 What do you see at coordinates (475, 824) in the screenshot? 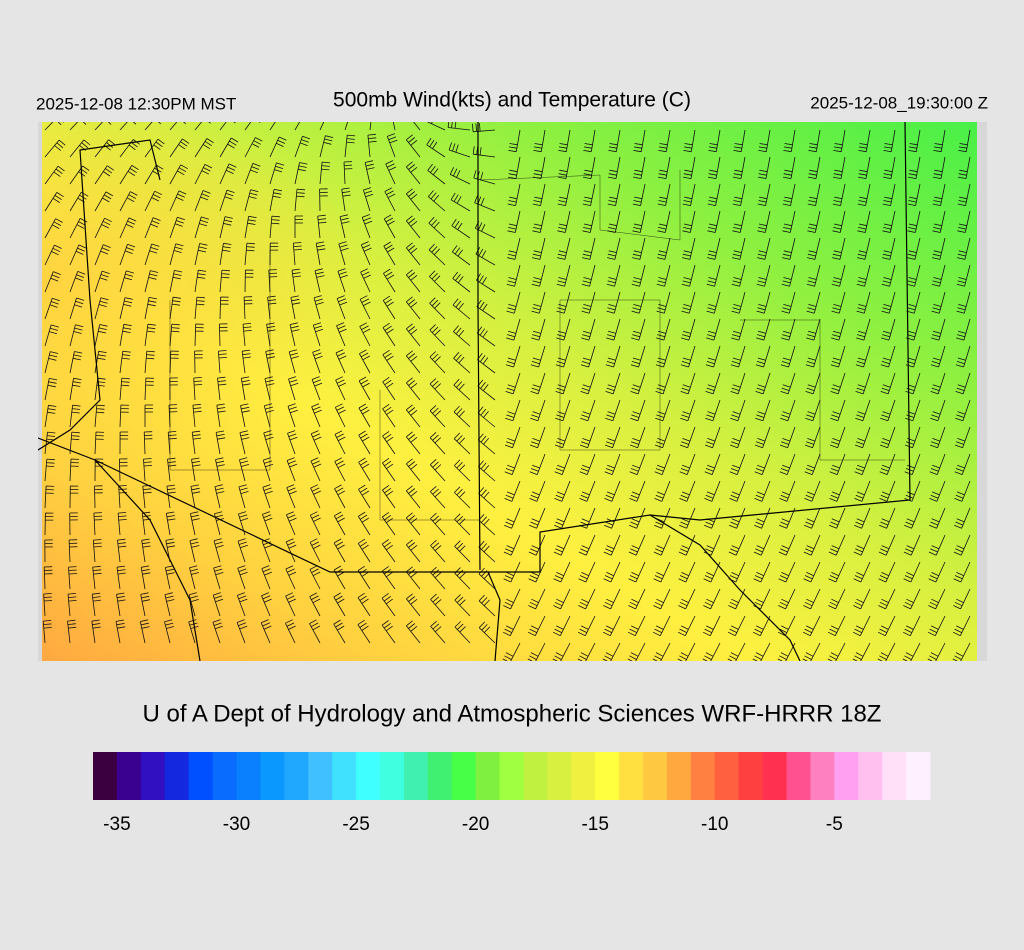
I see `colorbar-tick-label: -20` at bounding box center [475, 824].